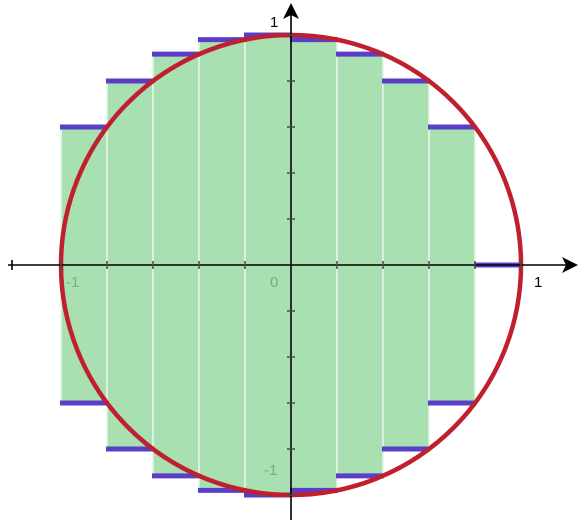 This screenshot has height=522, width=578. I want to click on origin-tick-label: 0, so click(274, 282).